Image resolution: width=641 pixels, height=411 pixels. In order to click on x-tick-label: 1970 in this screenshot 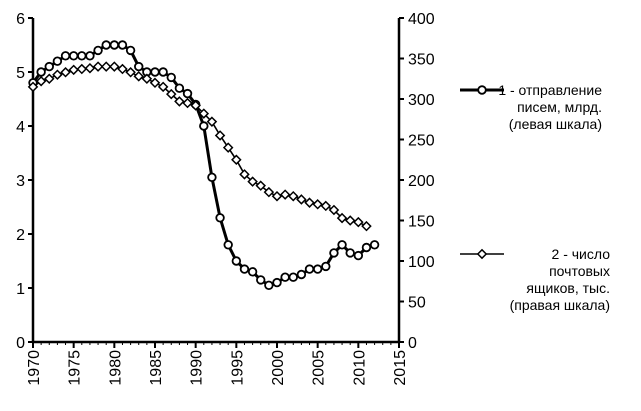, I will do `click(34, 368)`.